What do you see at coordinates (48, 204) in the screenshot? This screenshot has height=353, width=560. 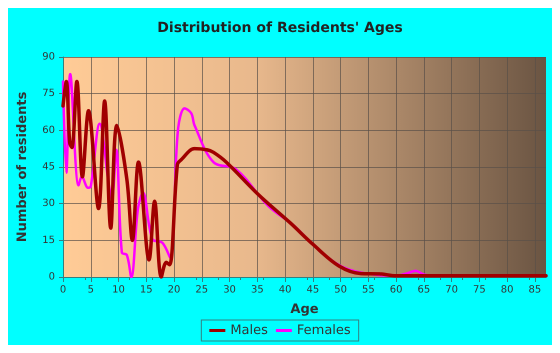 I see `y-tick-label: 30` at bounding box center [48, 204].